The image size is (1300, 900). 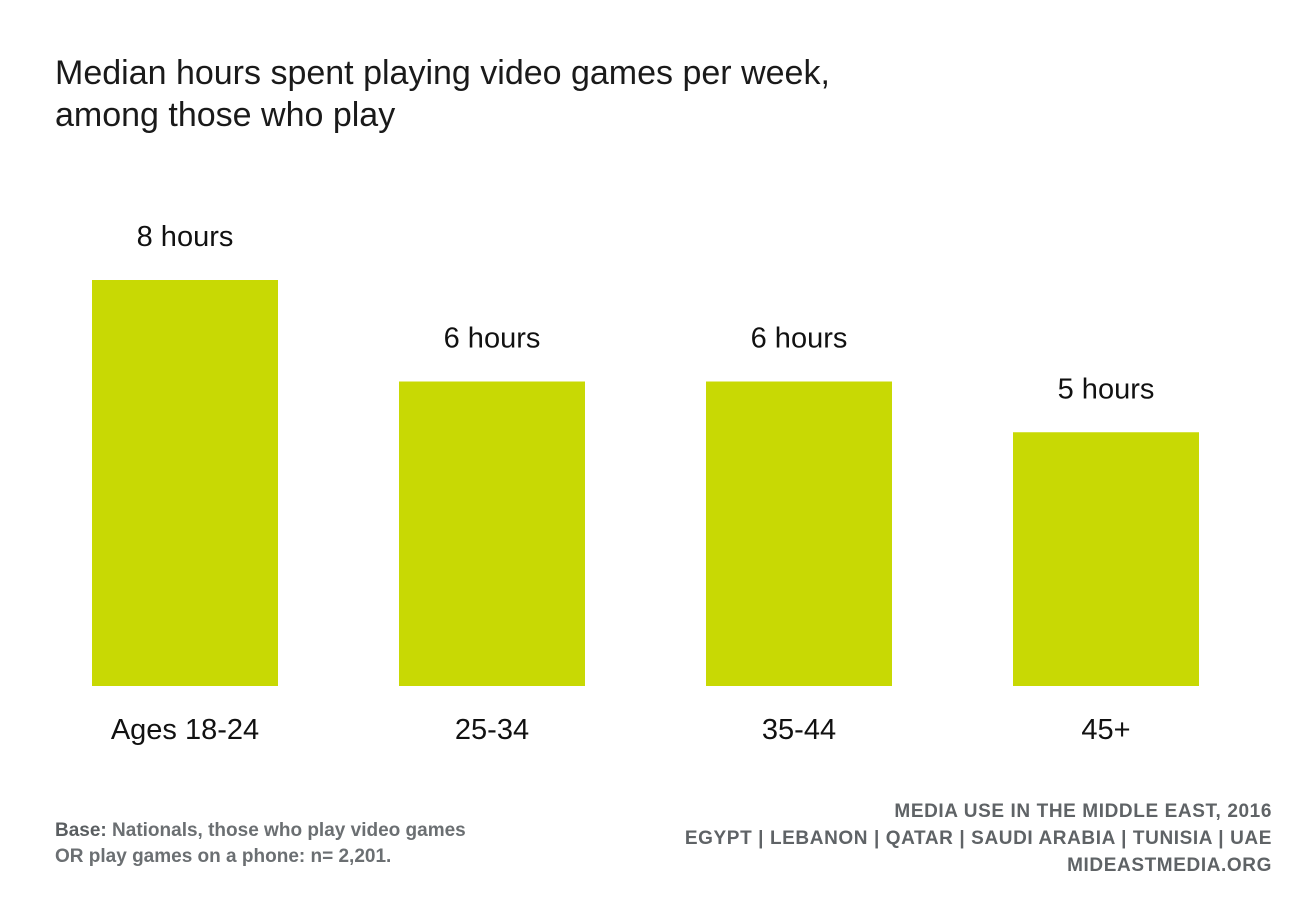 What do you see at coordinates (185, 730) in the screenshot?
I see `category-label-1: Ages 18-24` at bounding box center [185, 730].